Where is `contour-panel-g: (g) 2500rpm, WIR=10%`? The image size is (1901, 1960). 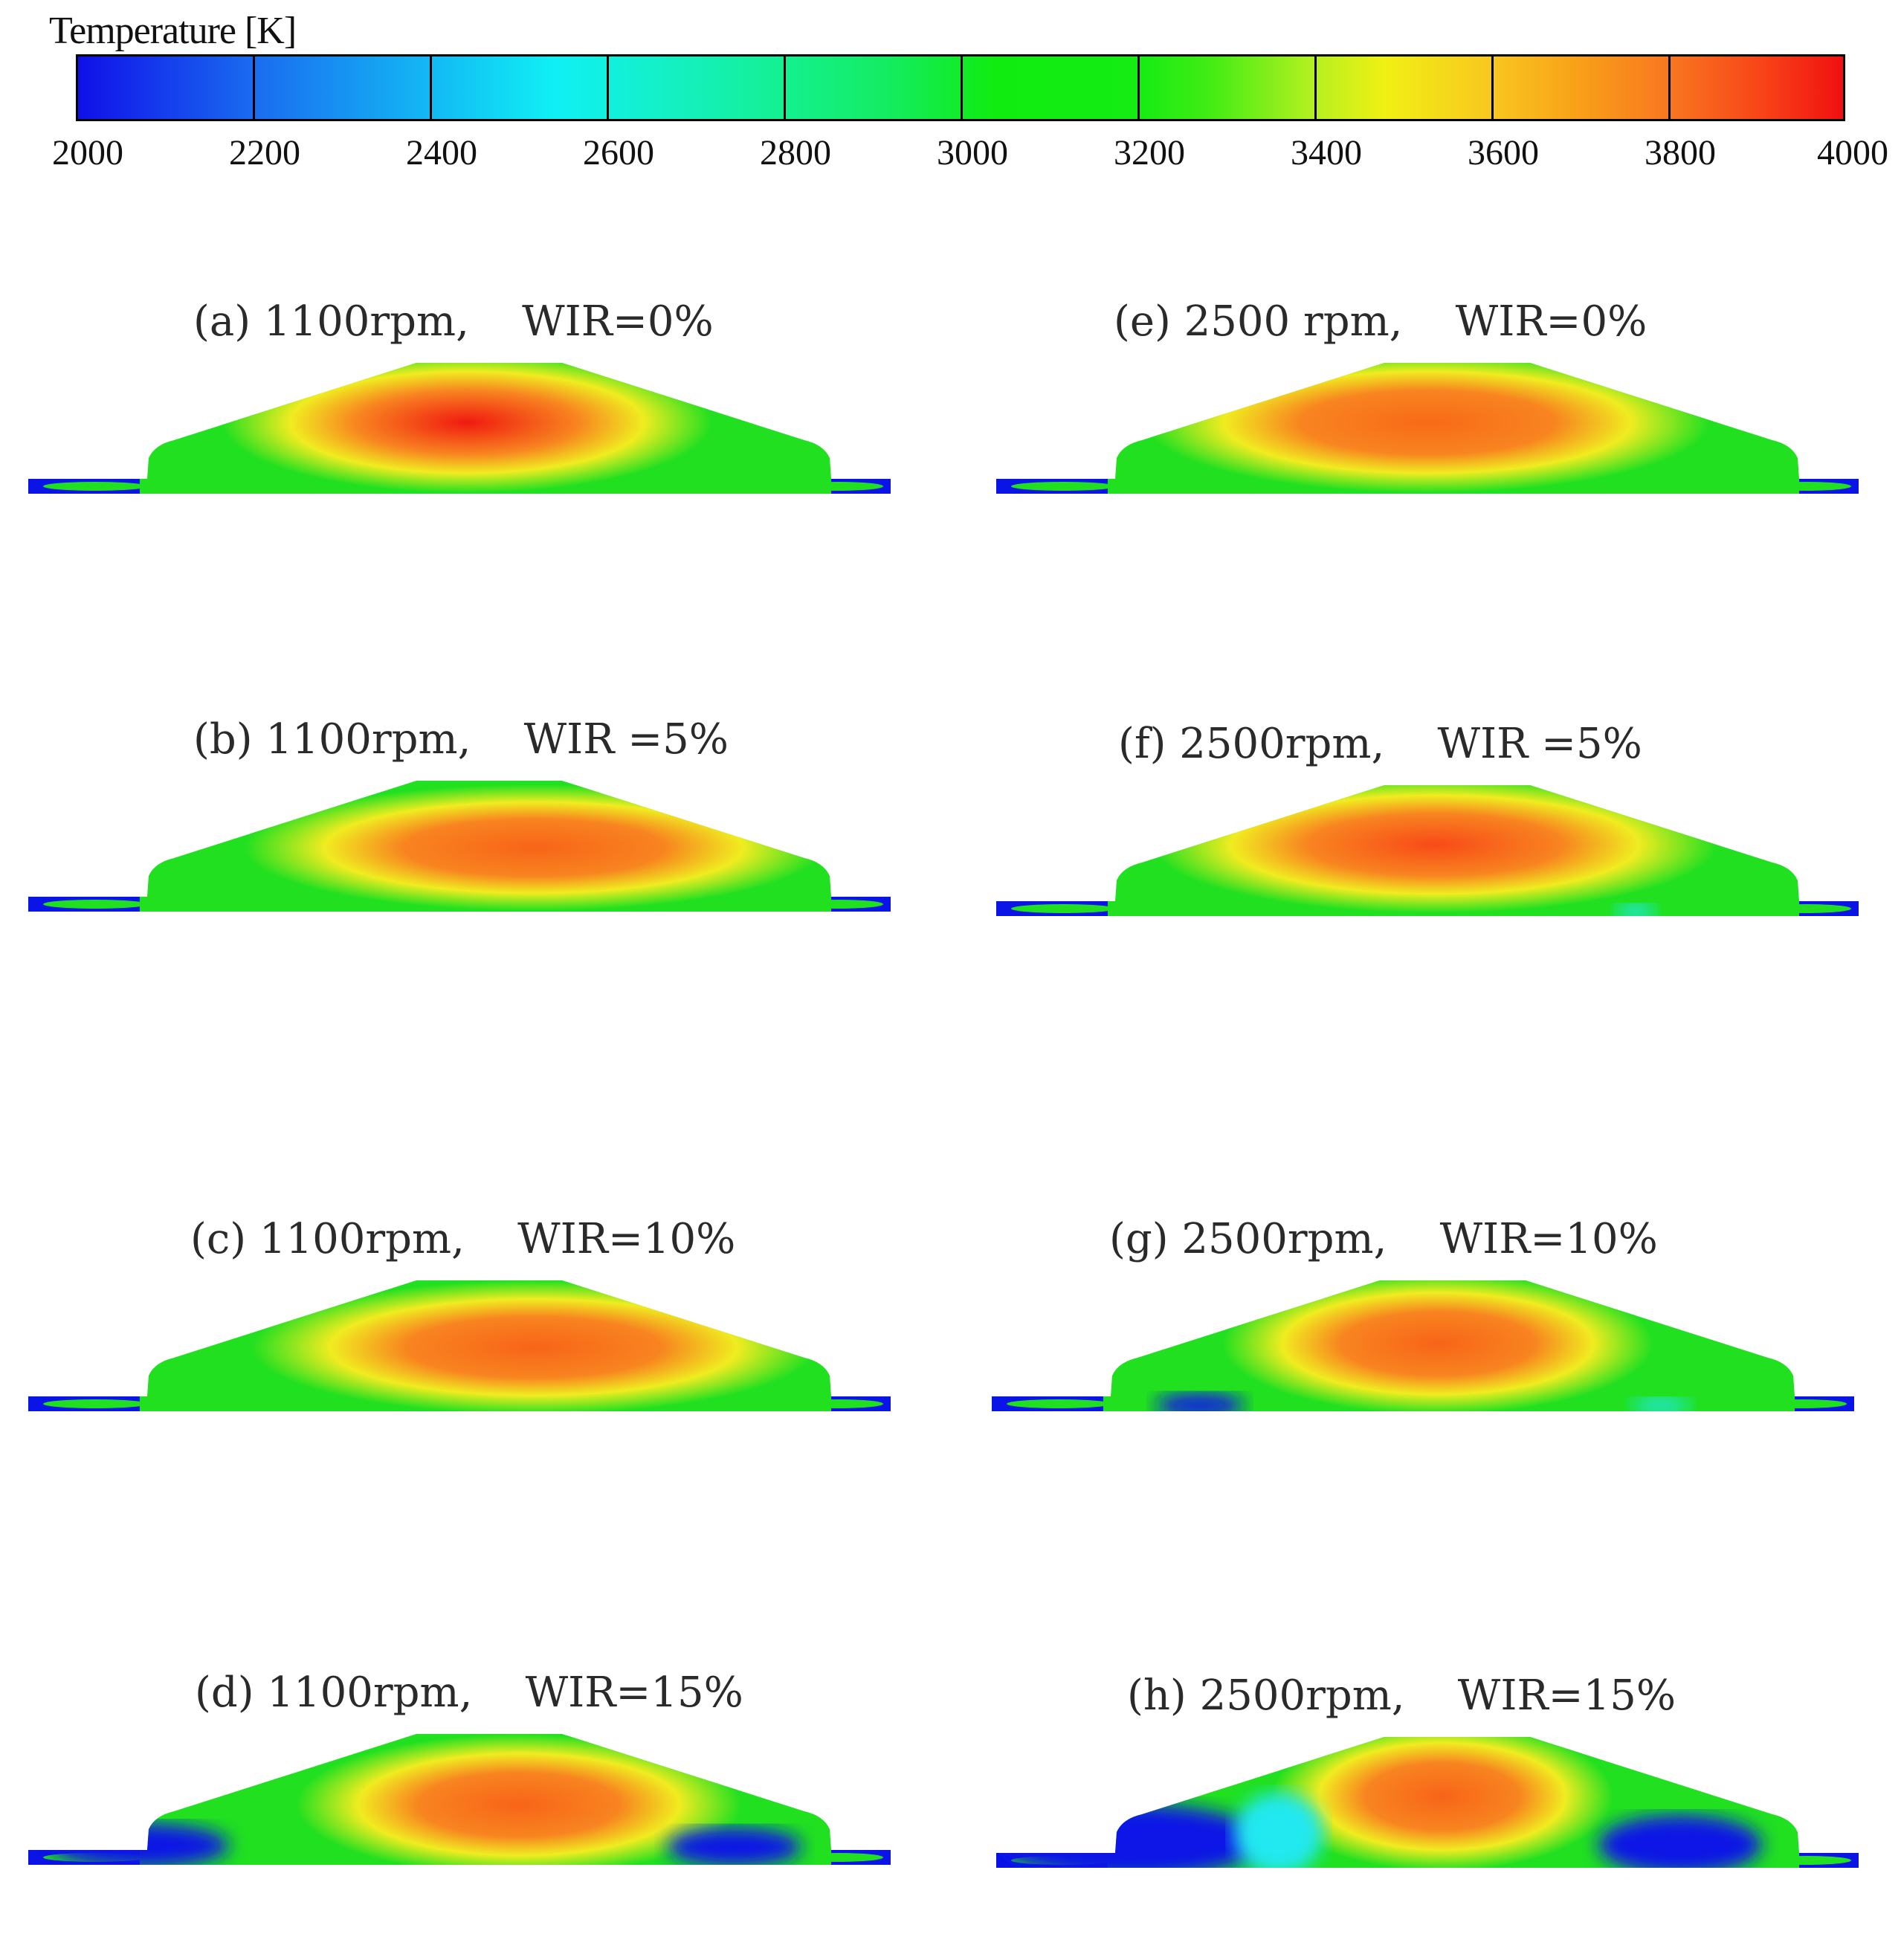
contour-panel-g: (g) 2500rpm, WIR=10% is located at coordinates (1446, 1356).